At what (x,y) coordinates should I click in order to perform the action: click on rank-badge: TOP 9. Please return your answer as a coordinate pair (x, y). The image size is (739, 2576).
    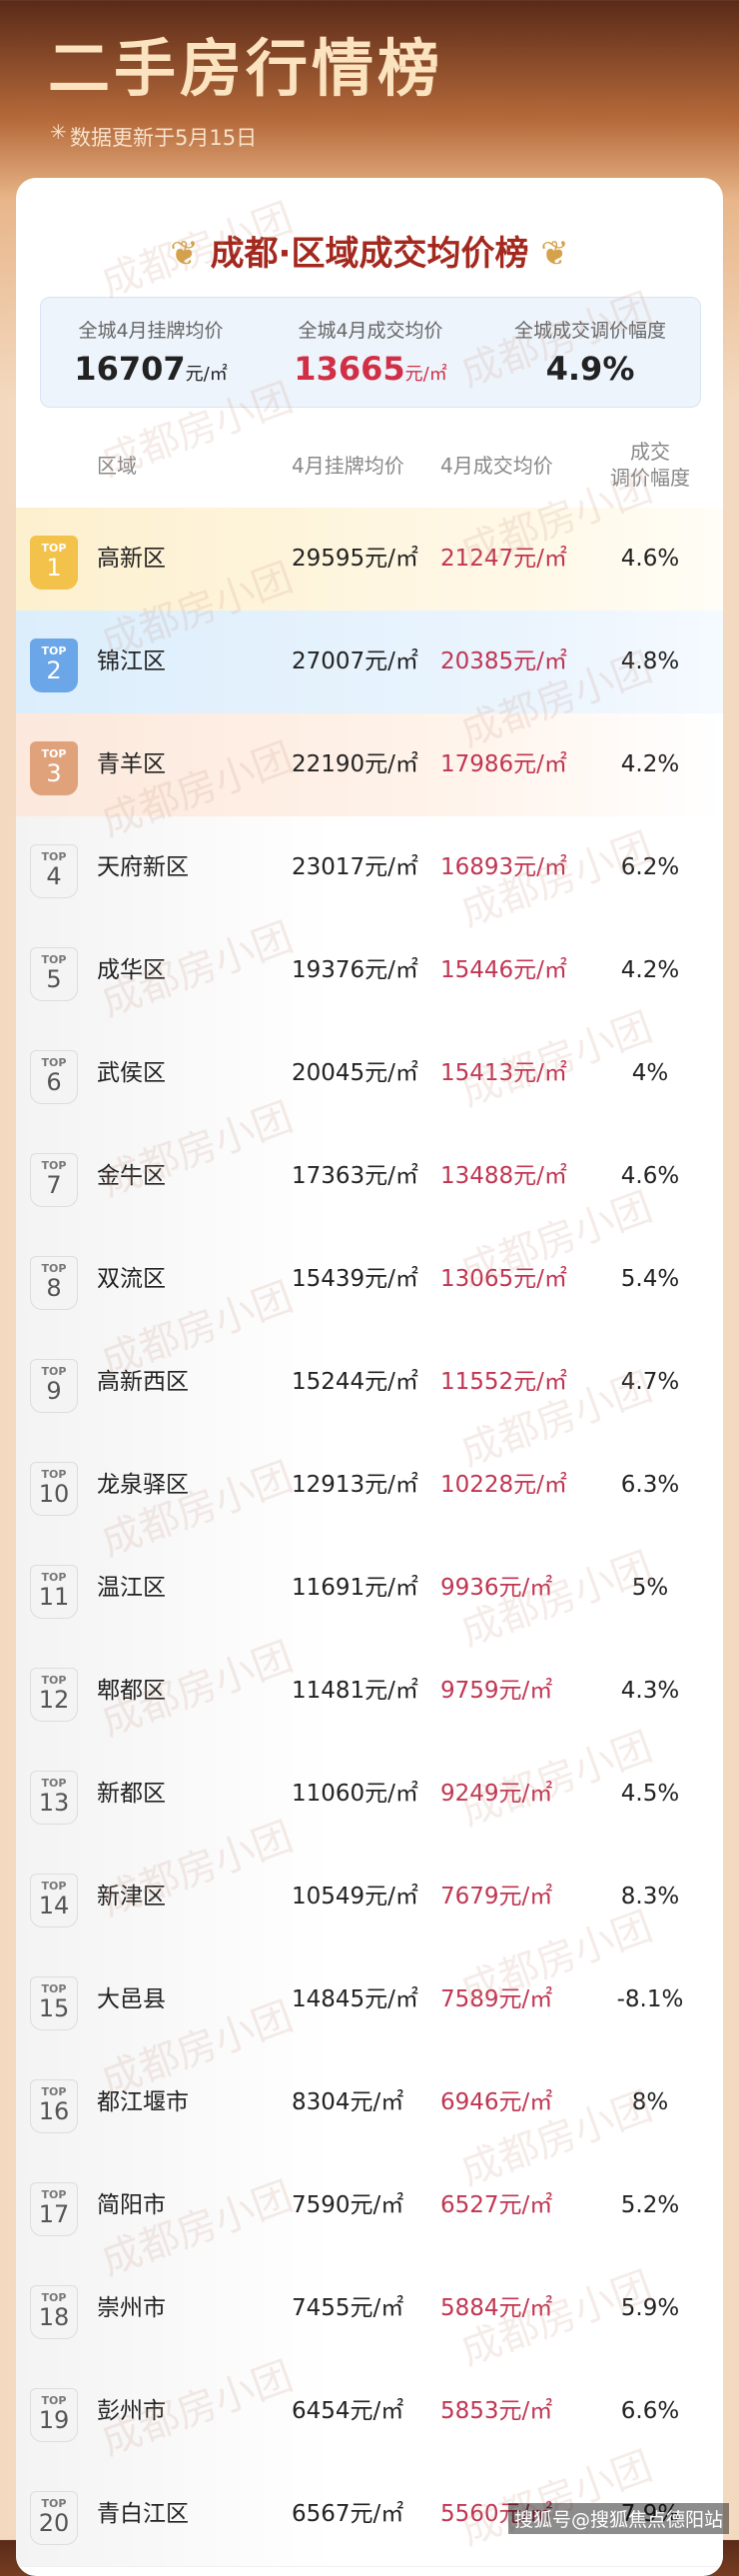
    Looking at the image, I should click on (54, 1386).